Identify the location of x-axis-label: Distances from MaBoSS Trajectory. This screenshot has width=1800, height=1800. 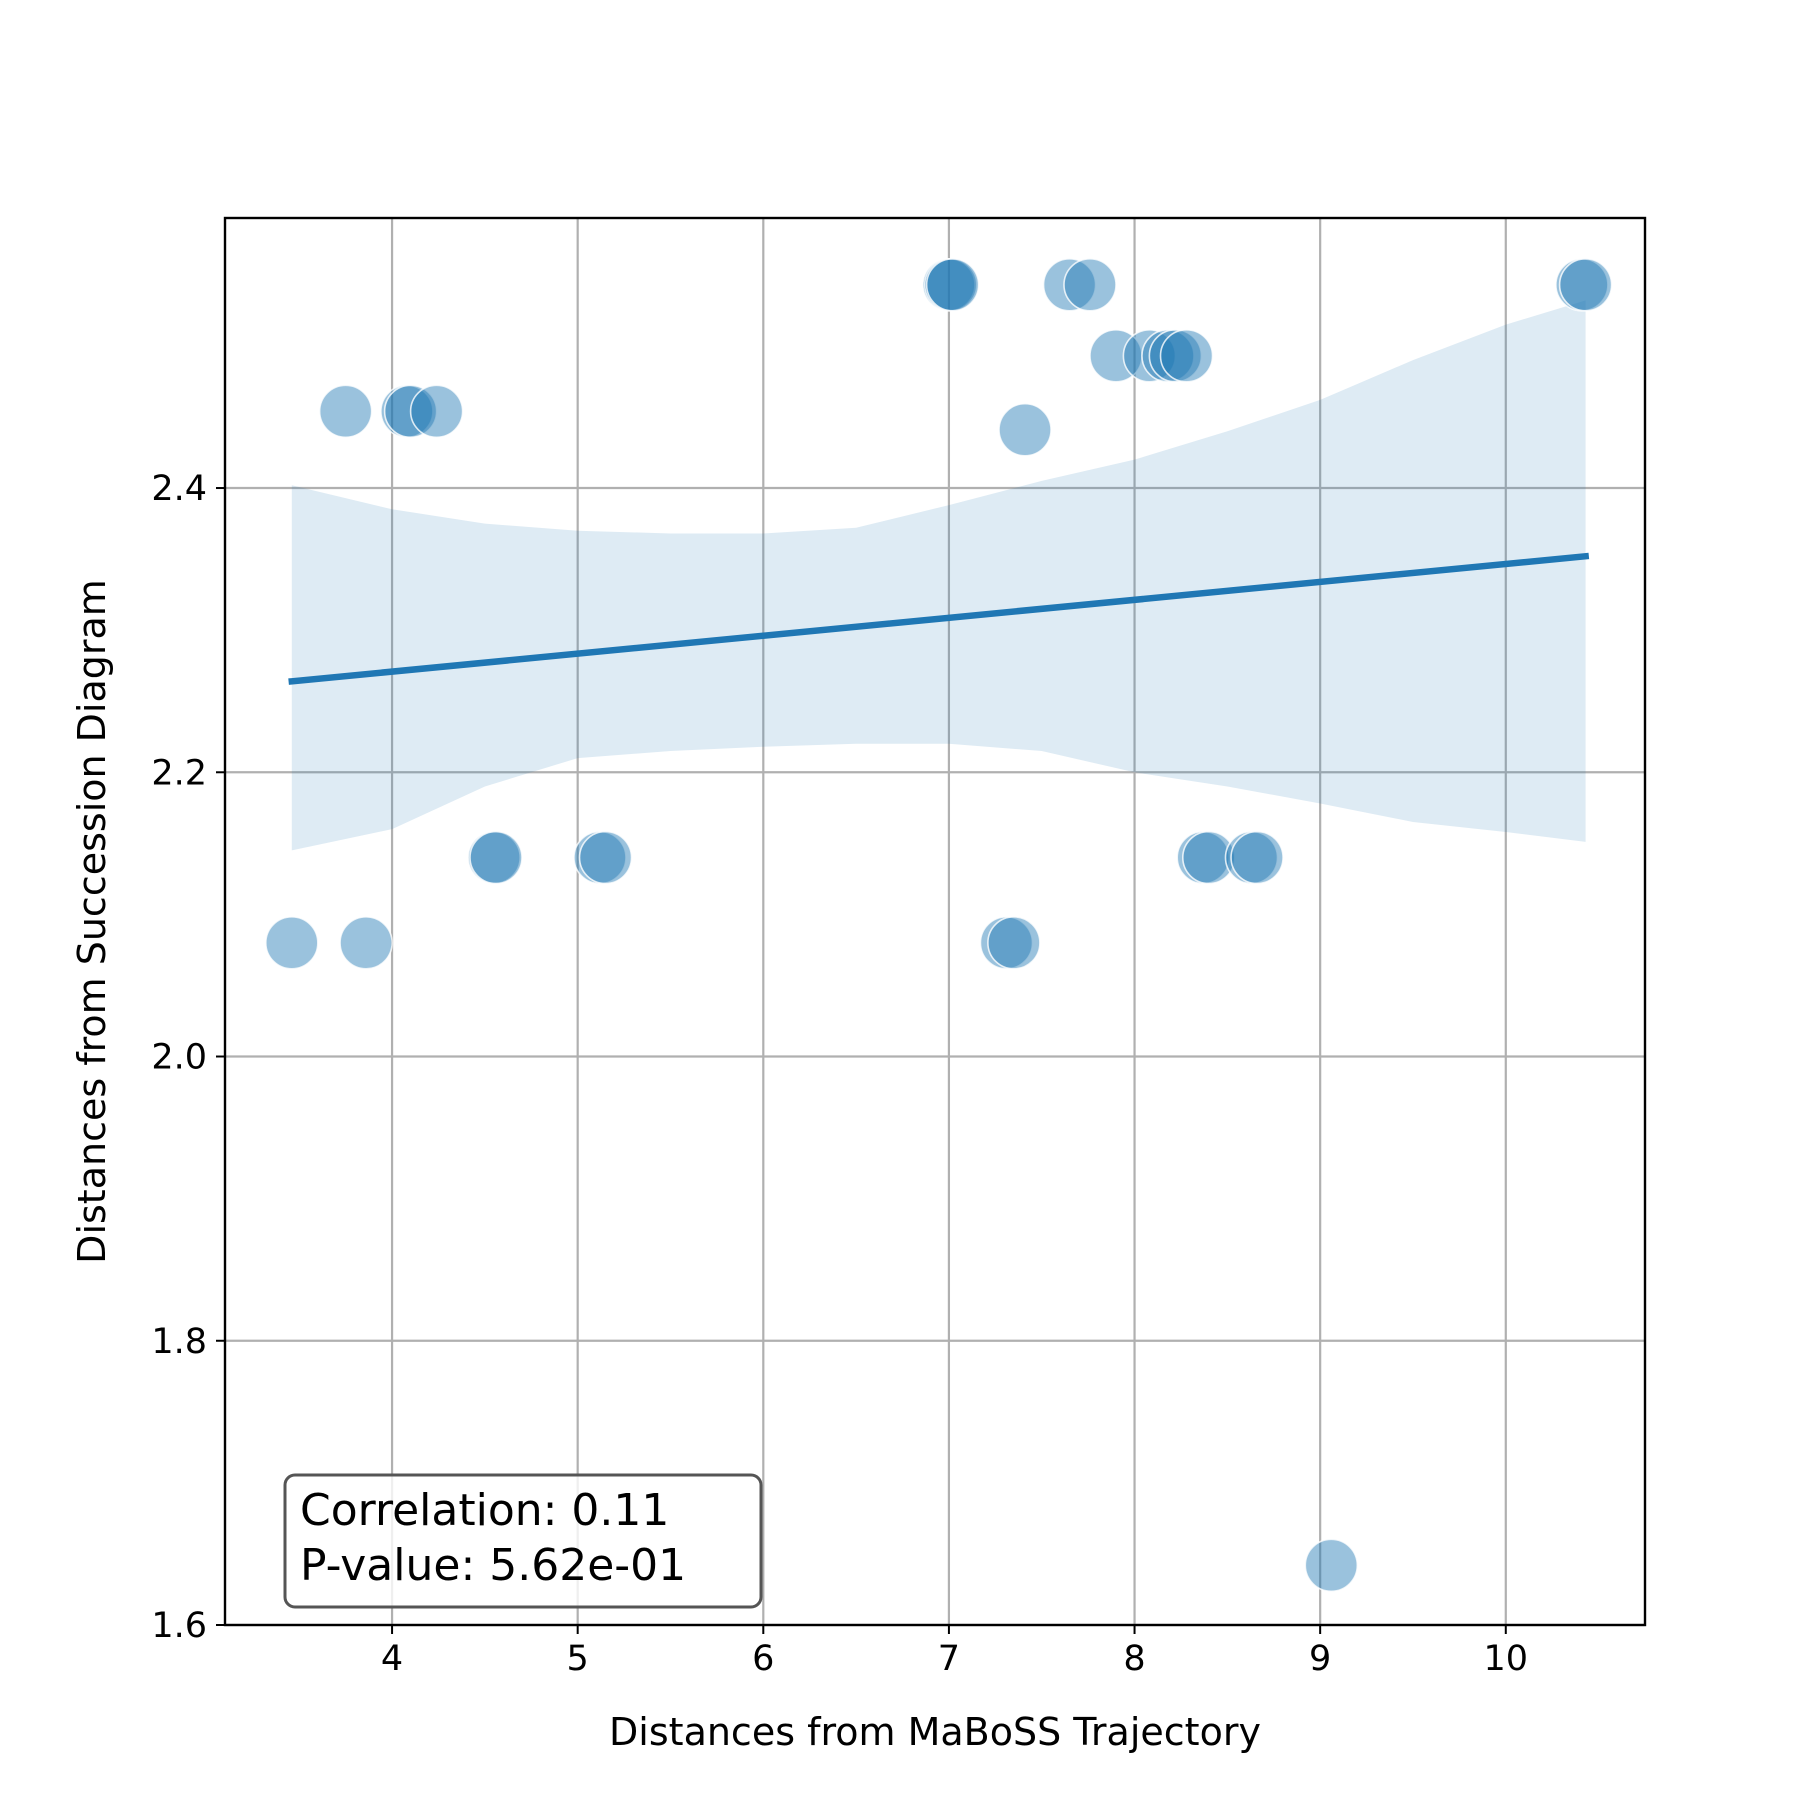
(935, 1732).